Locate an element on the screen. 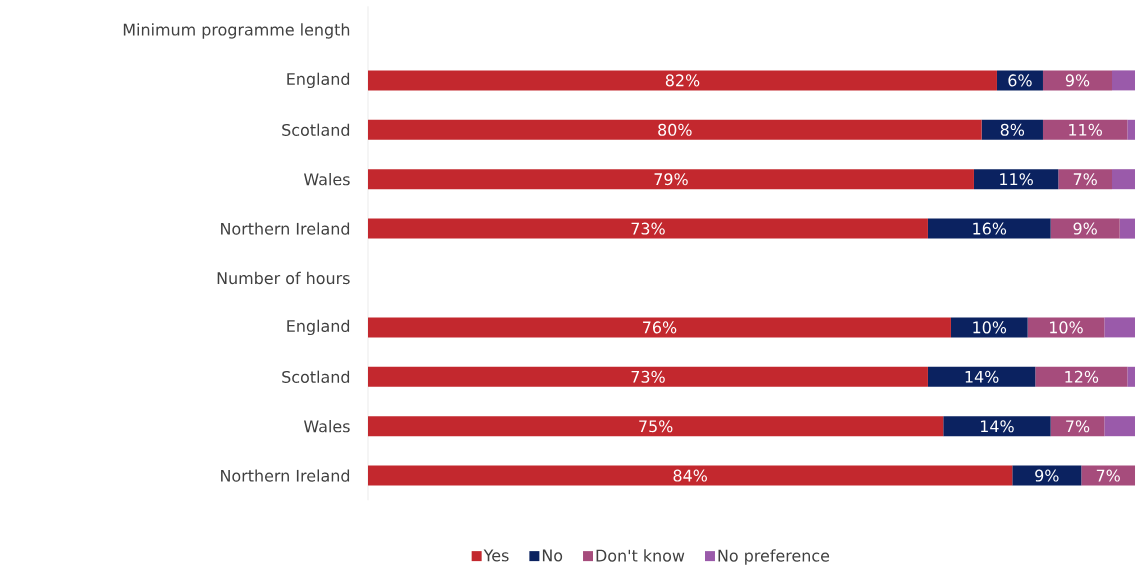 The height and width of the screenshot is (572, 1145). legend-label: Yes is located at coordinates (496, 555).